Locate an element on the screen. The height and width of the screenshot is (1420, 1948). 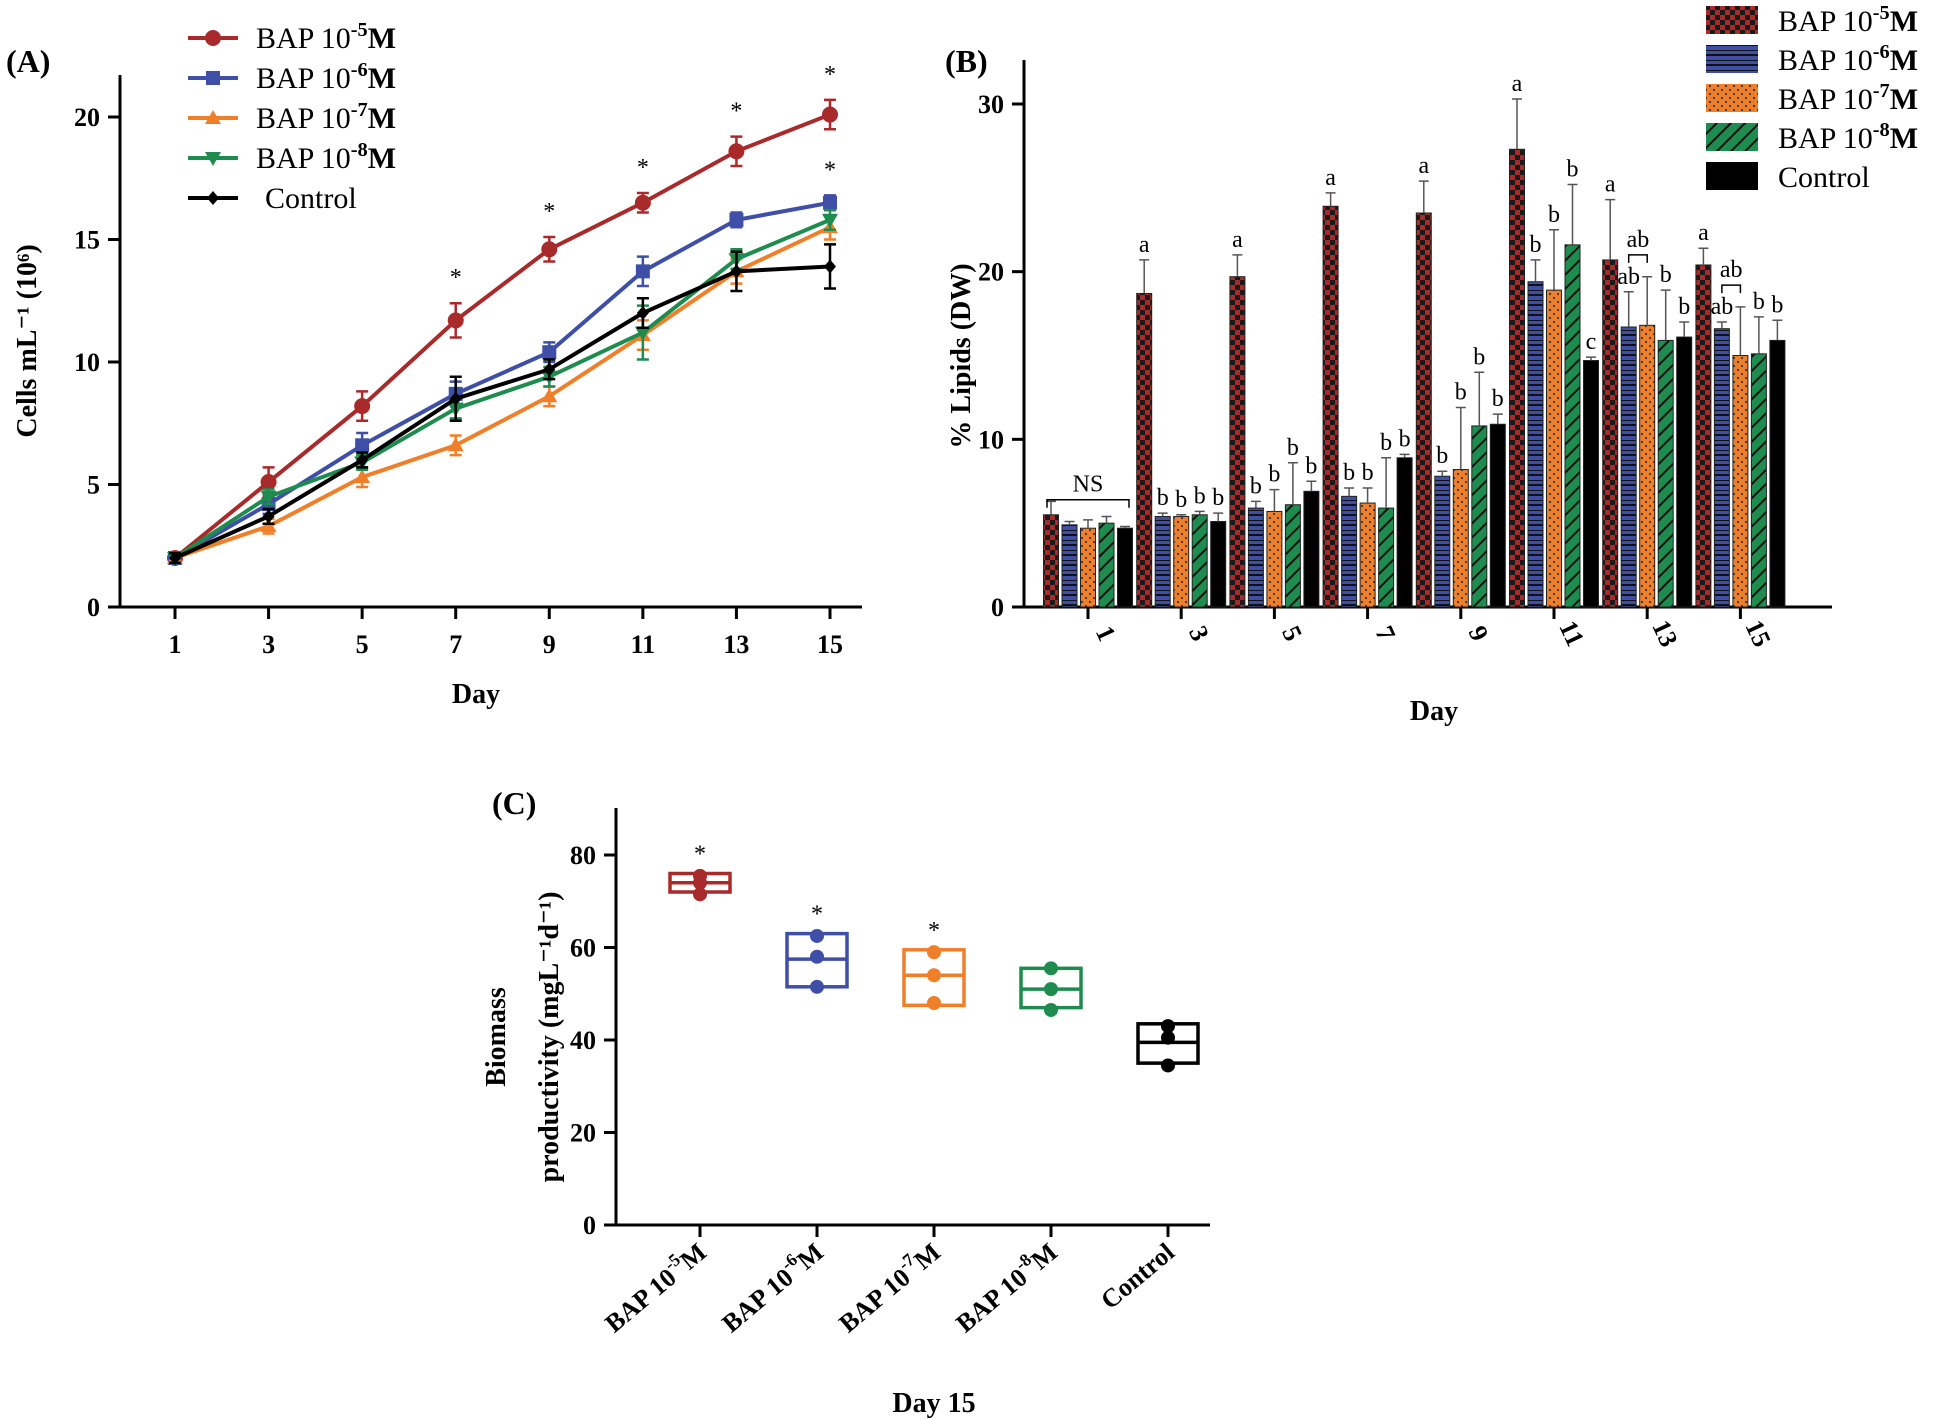
box-group is located at coordinates (1168, 1046).